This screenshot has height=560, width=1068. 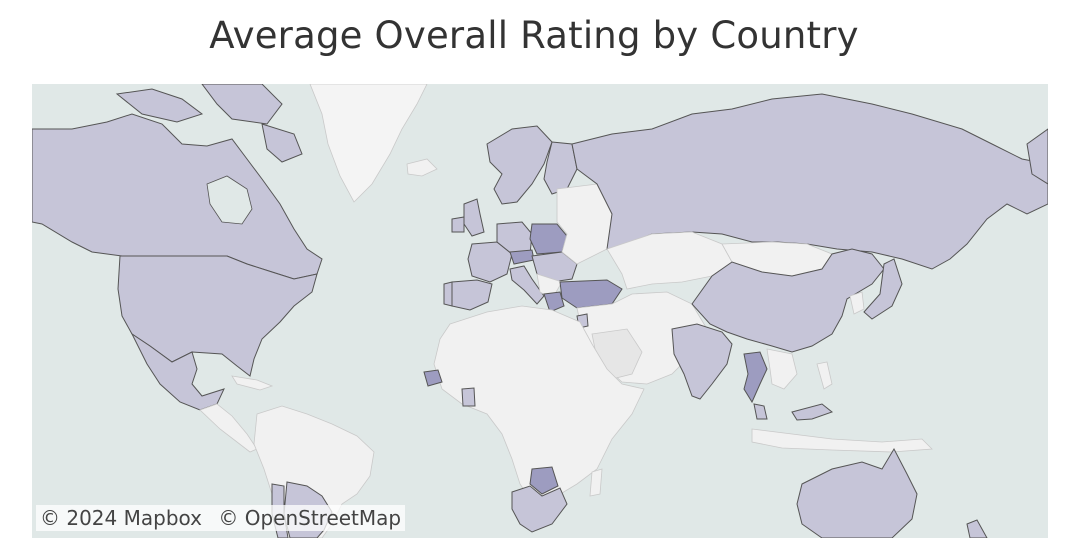 I want to click on country-greece, so click(x=554, y=302).